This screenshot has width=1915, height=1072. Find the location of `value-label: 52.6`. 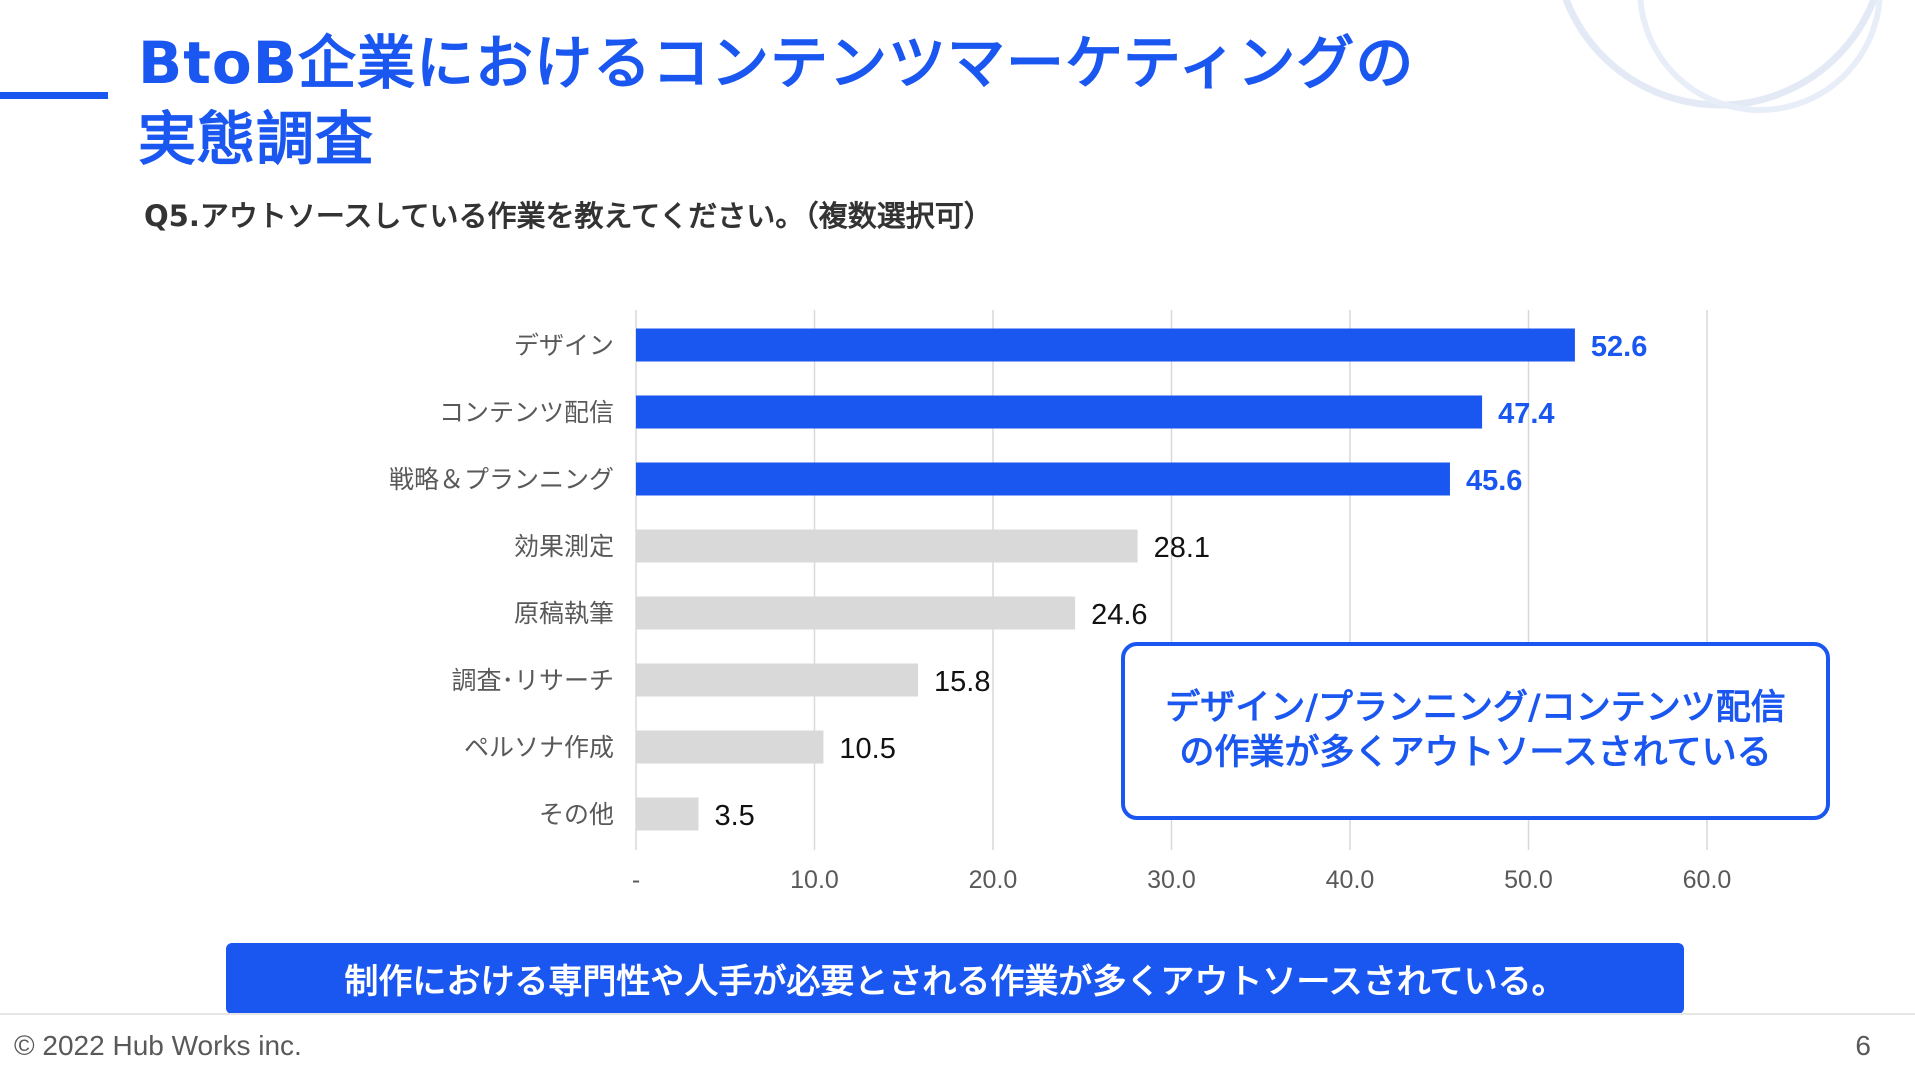

value-label: 52.6 is located at coordinates (1619, 347).